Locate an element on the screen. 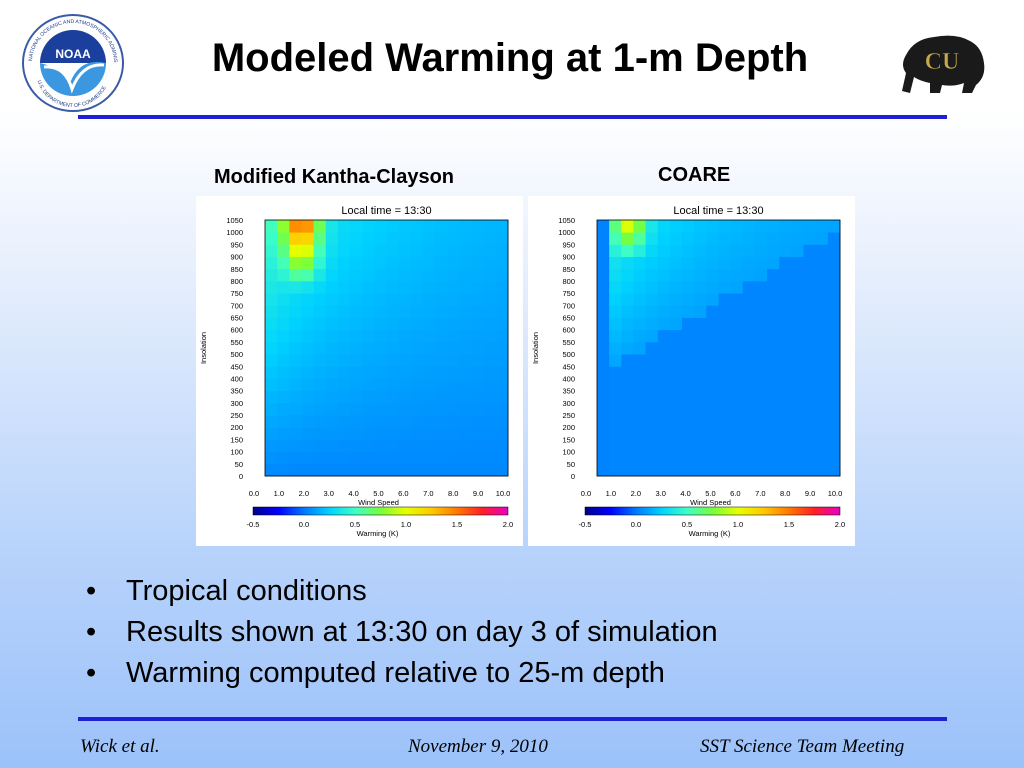 The width and height of the screenshot is (1024, 768). x-tick-label: 2.0 is located at coordinates (636, 493).